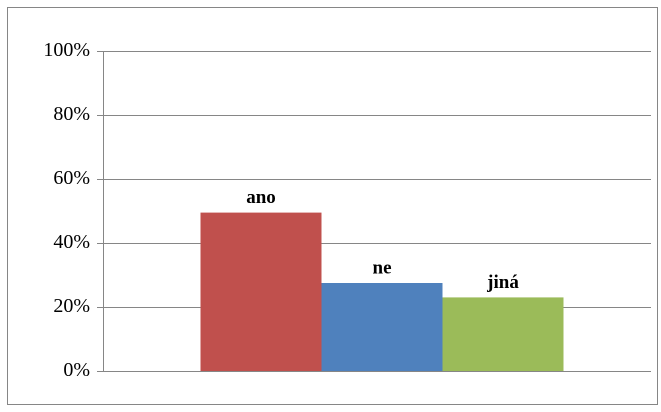 This screenshot has width=661, height=412. What do you see at coordinates (71, 306) in the screenshot?
I see `y-tick-label: 20%` at bounding box center [71, 306].